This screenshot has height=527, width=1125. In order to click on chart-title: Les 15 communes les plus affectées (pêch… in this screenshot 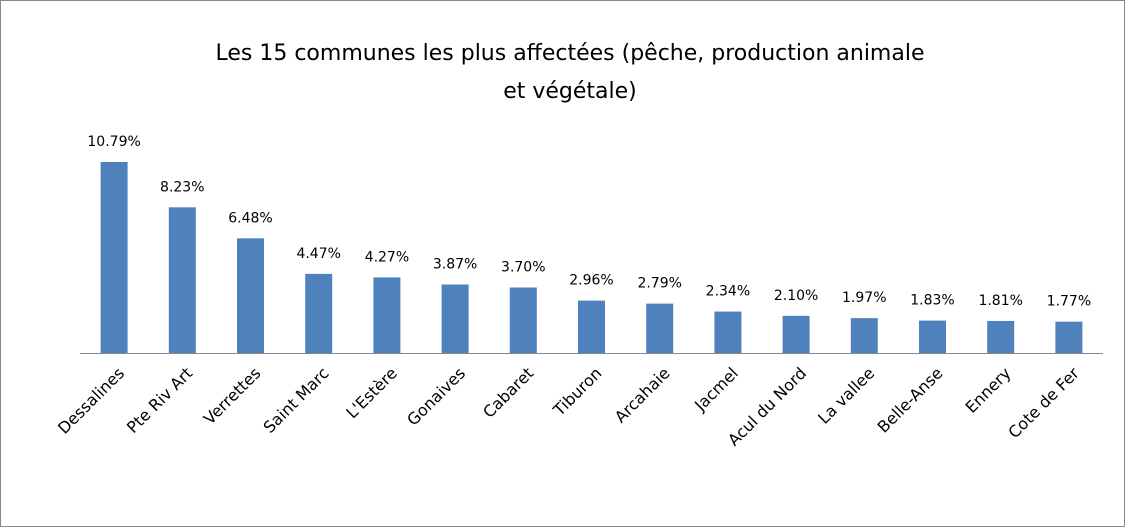, I will do `click(569, 53)`.